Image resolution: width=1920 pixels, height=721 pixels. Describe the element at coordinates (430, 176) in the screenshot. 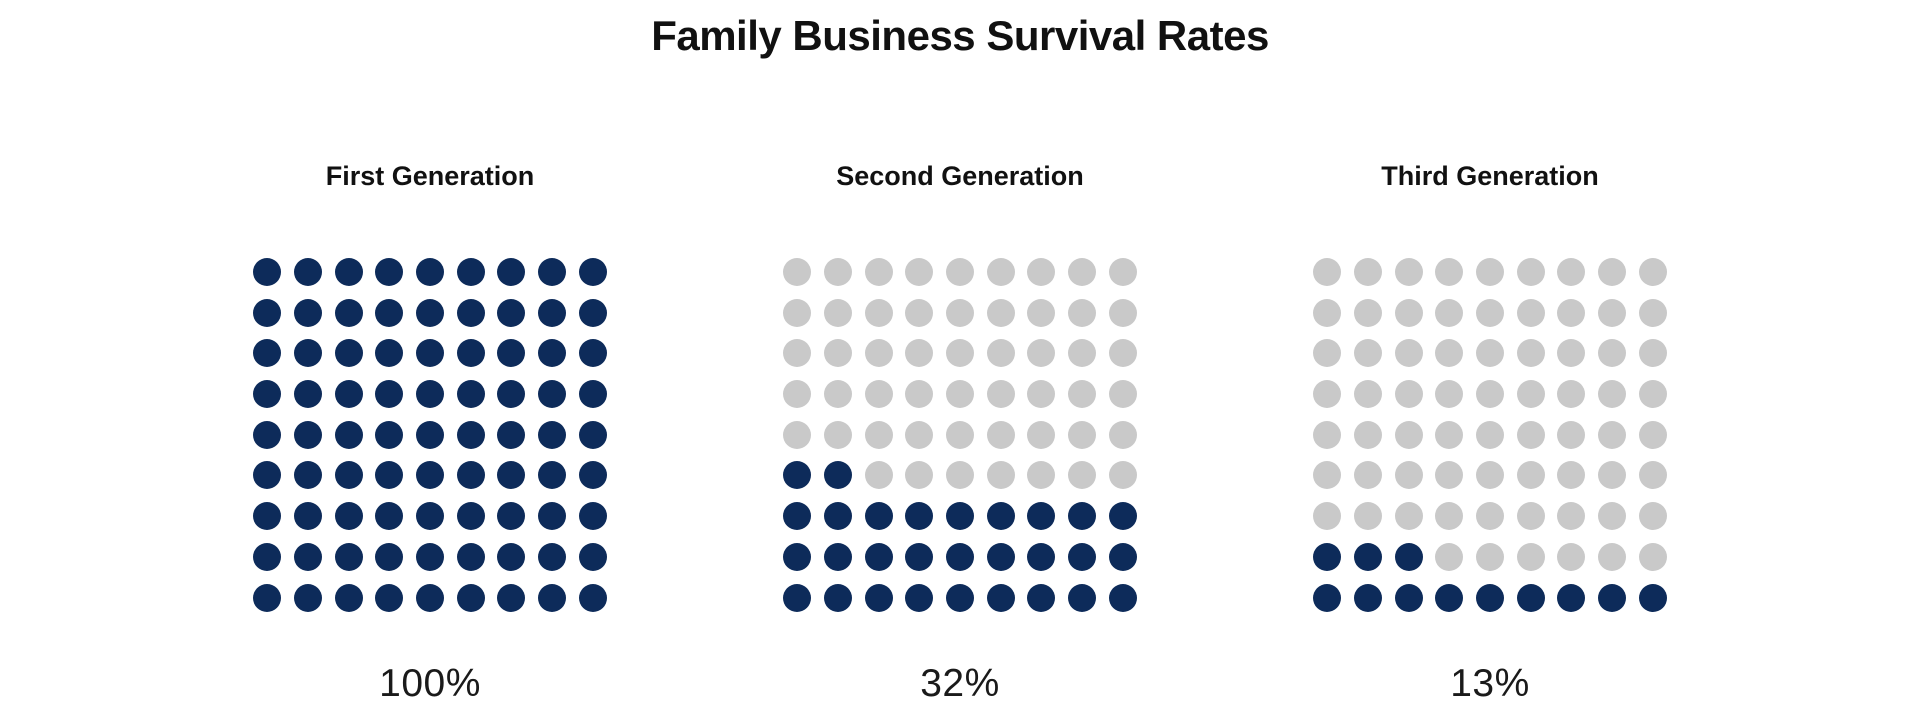

I see `panel-label-first-generation: First Generation` at that location.